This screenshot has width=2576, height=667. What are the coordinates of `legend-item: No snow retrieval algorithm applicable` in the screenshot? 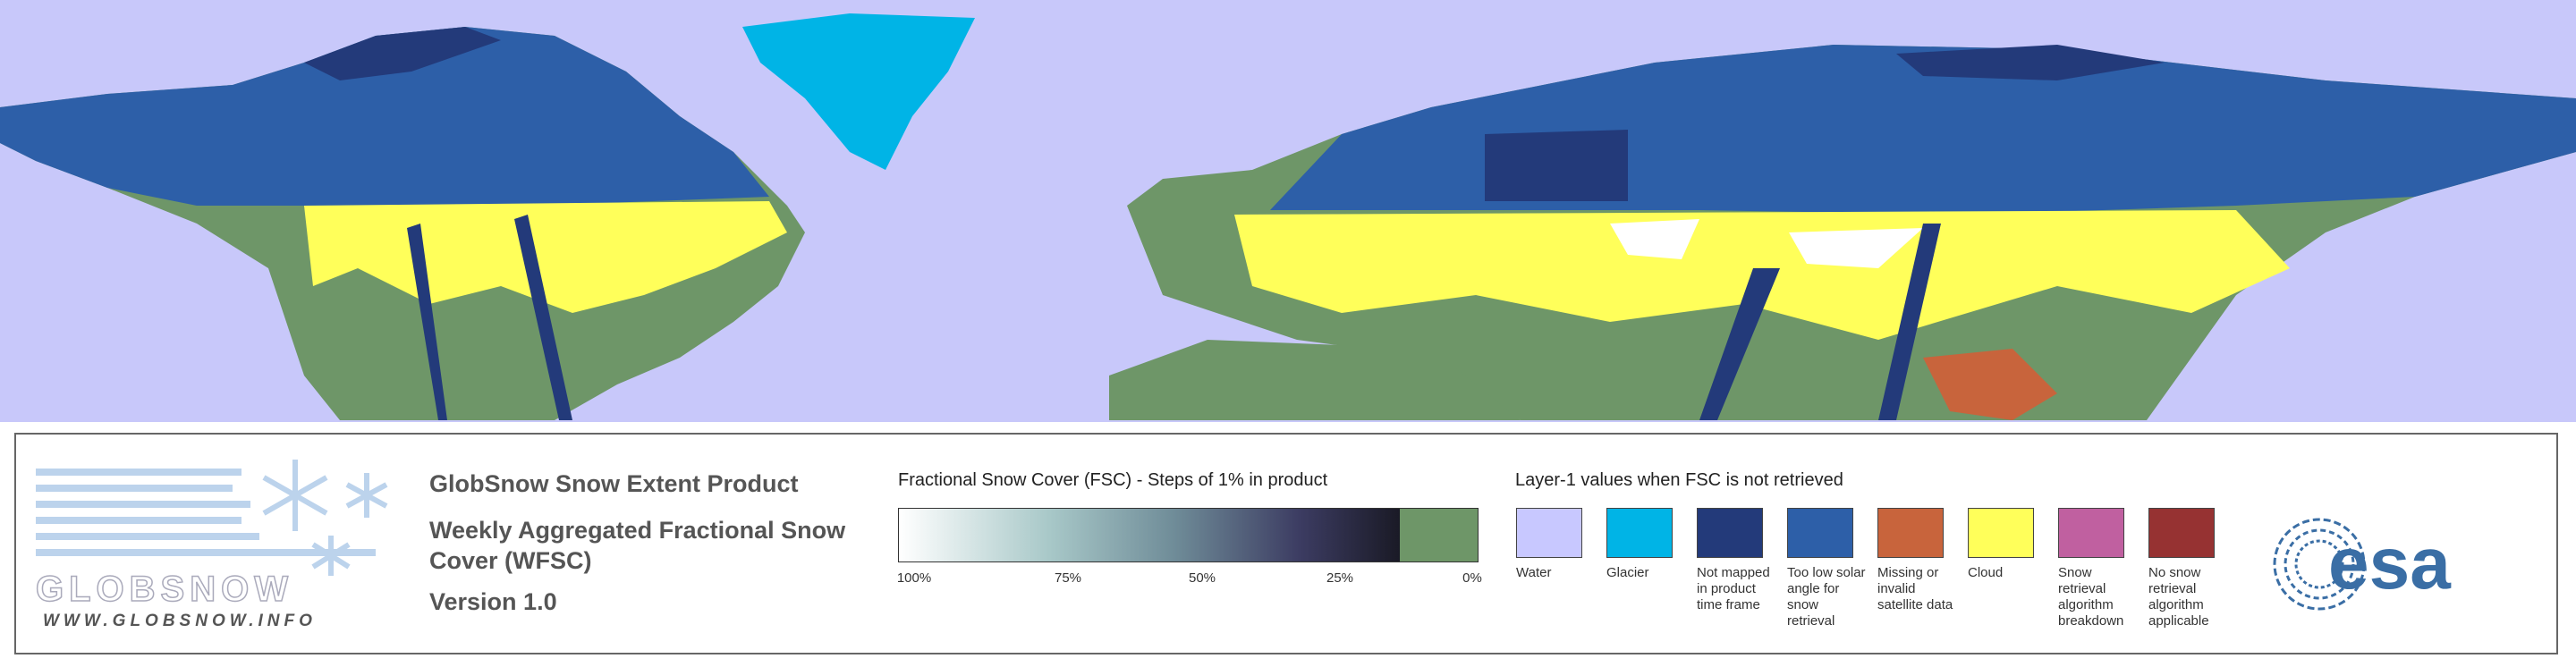 It's located at (2189, 568).